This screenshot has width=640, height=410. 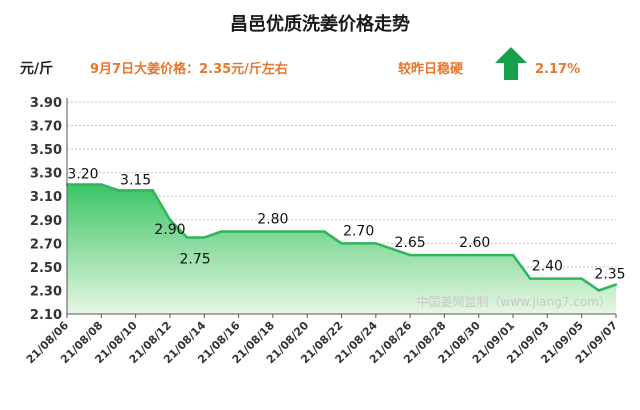 What do you see at coordinates (514, 301) in the screenshot?
I see `watermark: 中国姜网监制（www.jiang7.com）` at bounding box center [514, 301].